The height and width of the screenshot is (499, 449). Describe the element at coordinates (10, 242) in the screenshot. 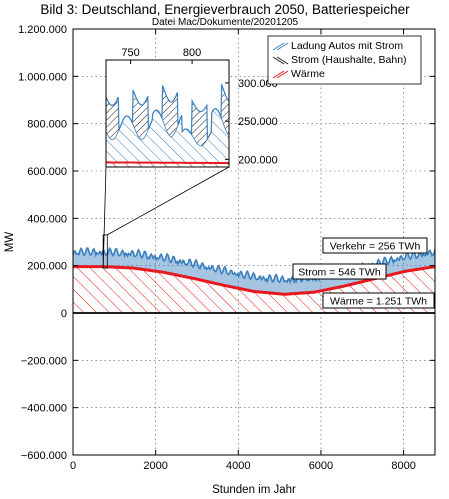

I see `y-axis-label: MW` at that location.